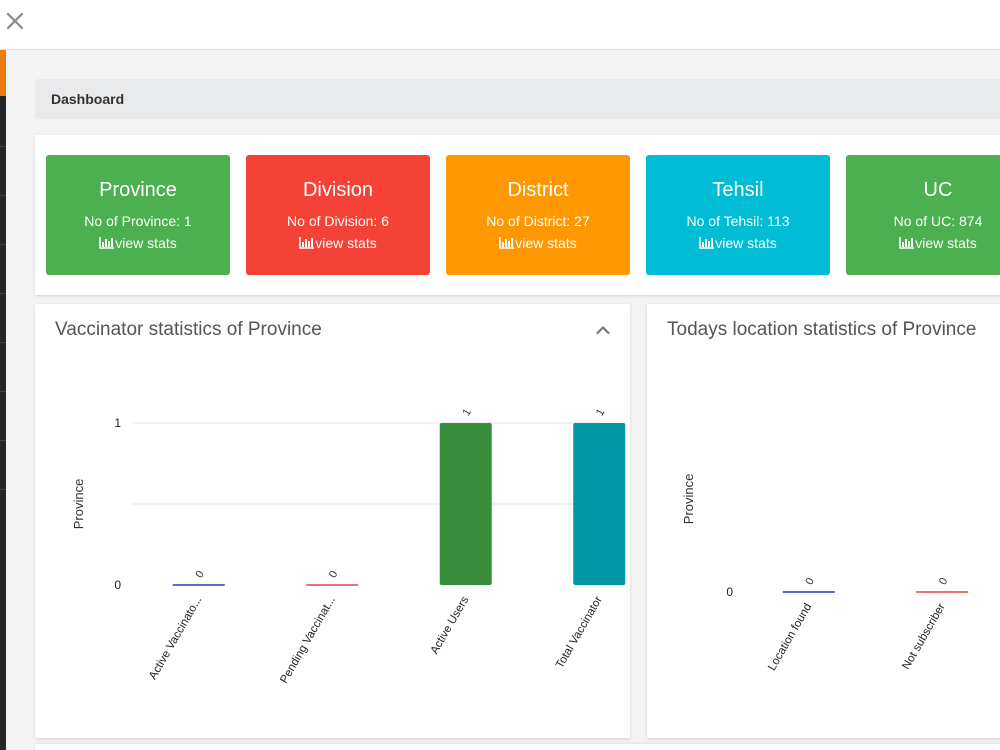 This screenshot has height=750, width=1000. I want to click on stat-card-title: District, so click(538, 190).